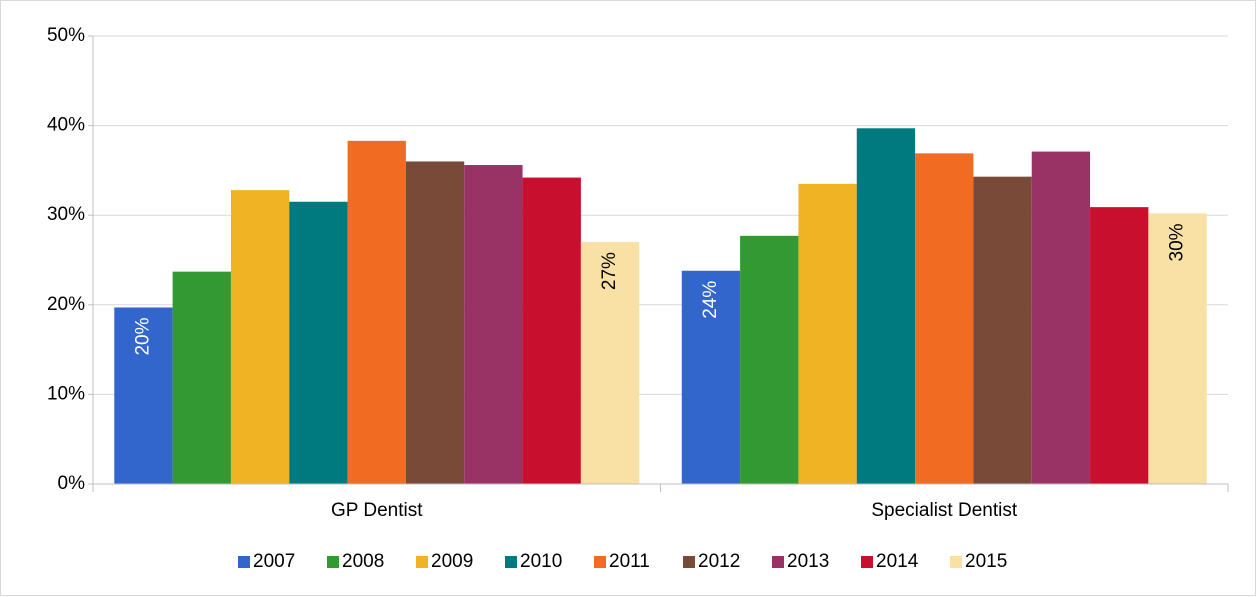  Describe the element at coordinates (897, 561) in the screenshot. I see `legend-label: 2014` at that location.